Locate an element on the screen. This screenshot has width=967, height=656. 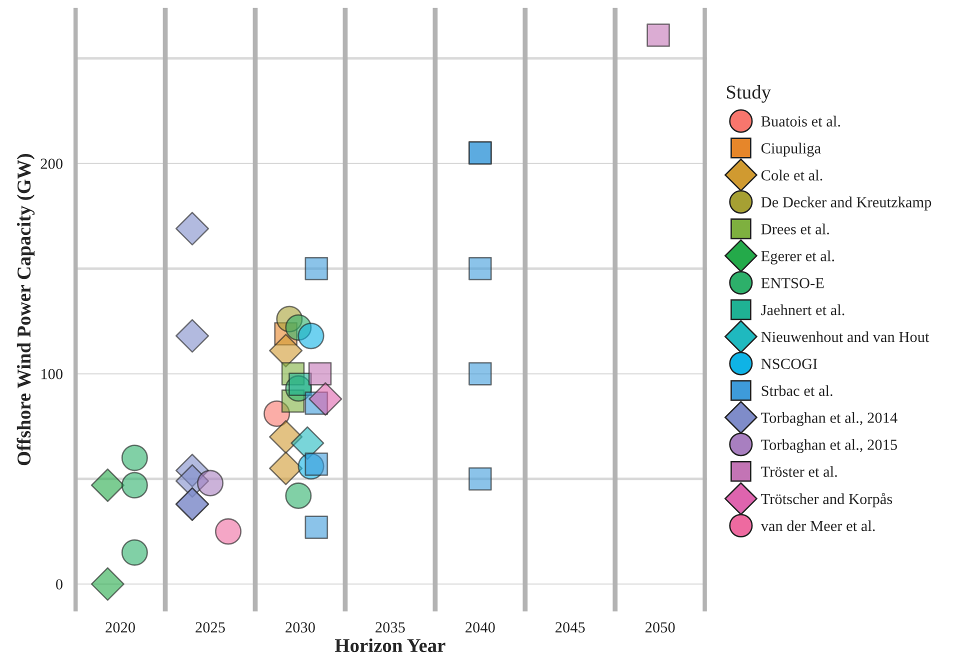
y-tick-label: 200 is located at coordinates (51, 163).